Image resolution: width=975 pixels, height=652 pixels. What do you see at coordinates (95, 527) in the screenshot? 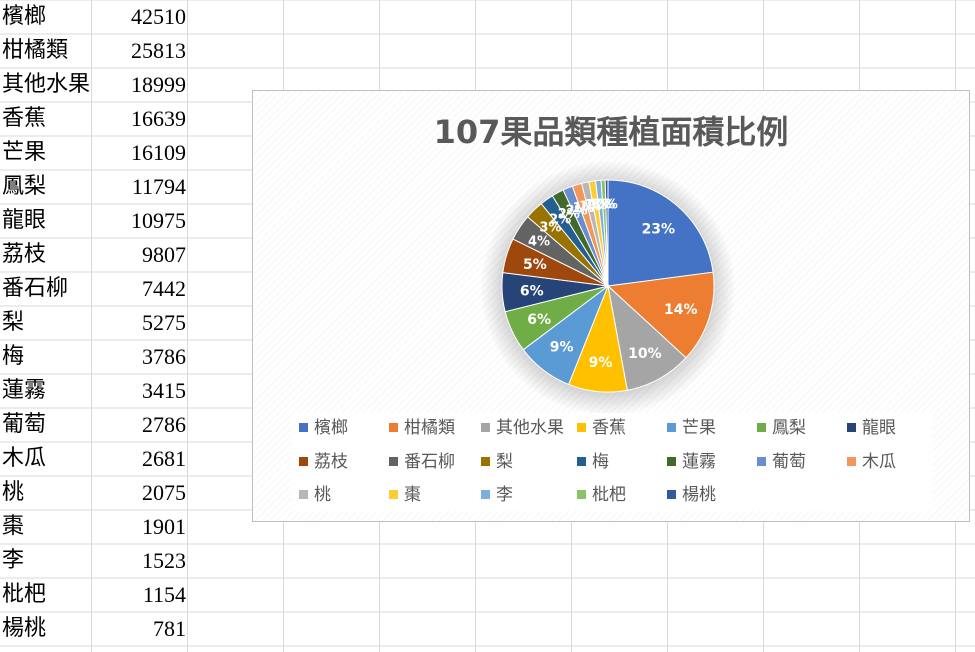
I see `table-row: 棗 1901` at bounding box center [95, 527].